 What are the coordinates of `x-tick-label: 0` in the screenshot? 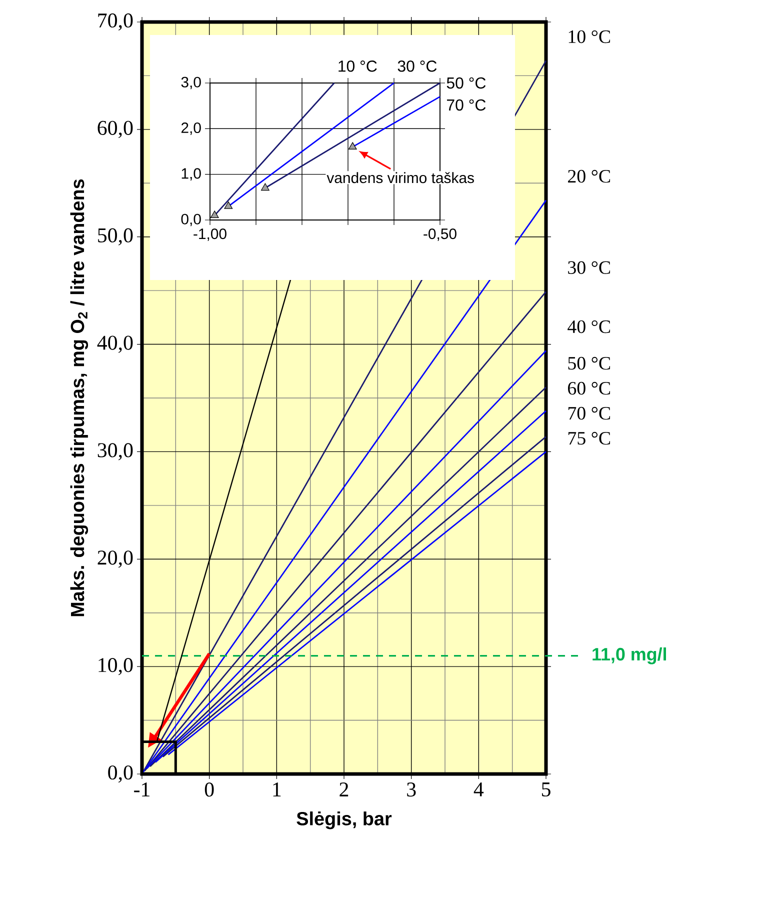 It's located at (209, 789).